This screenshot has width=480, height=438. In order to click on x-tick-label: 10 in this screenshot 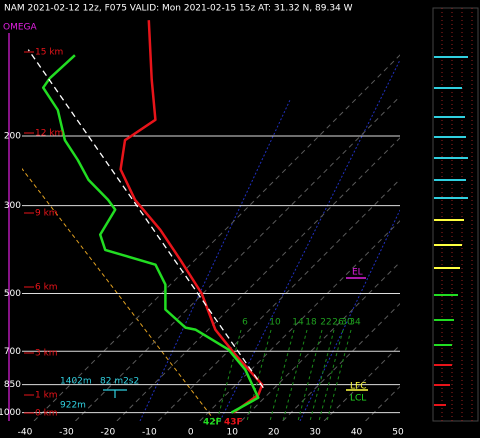, I will do `click(232, 433)`.